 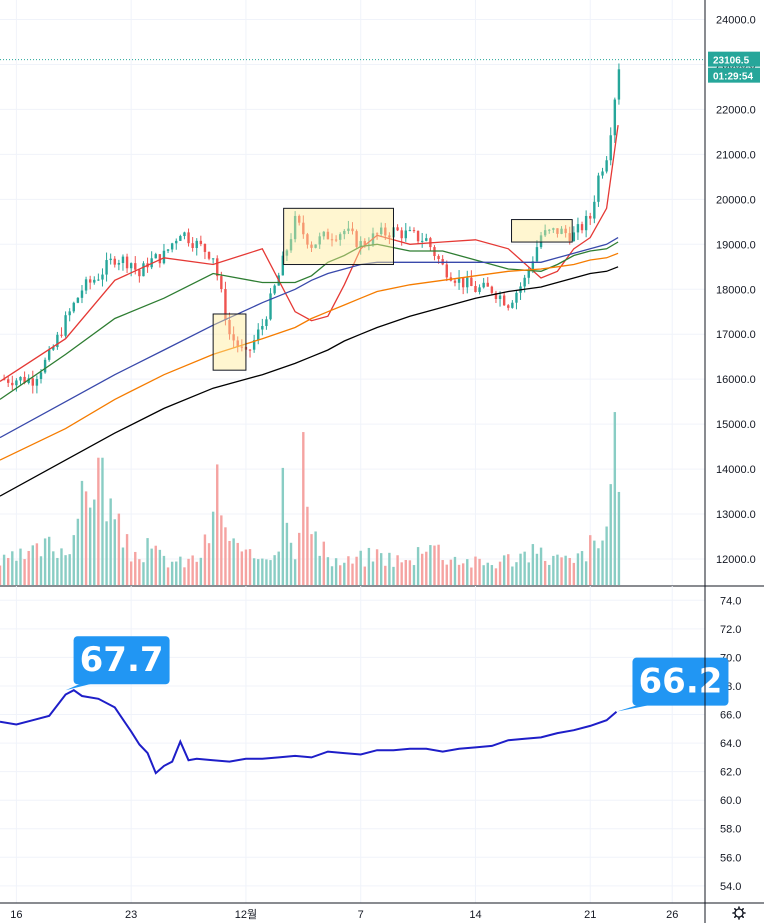 I want to click on callout-box, so click(x=680, y=681).